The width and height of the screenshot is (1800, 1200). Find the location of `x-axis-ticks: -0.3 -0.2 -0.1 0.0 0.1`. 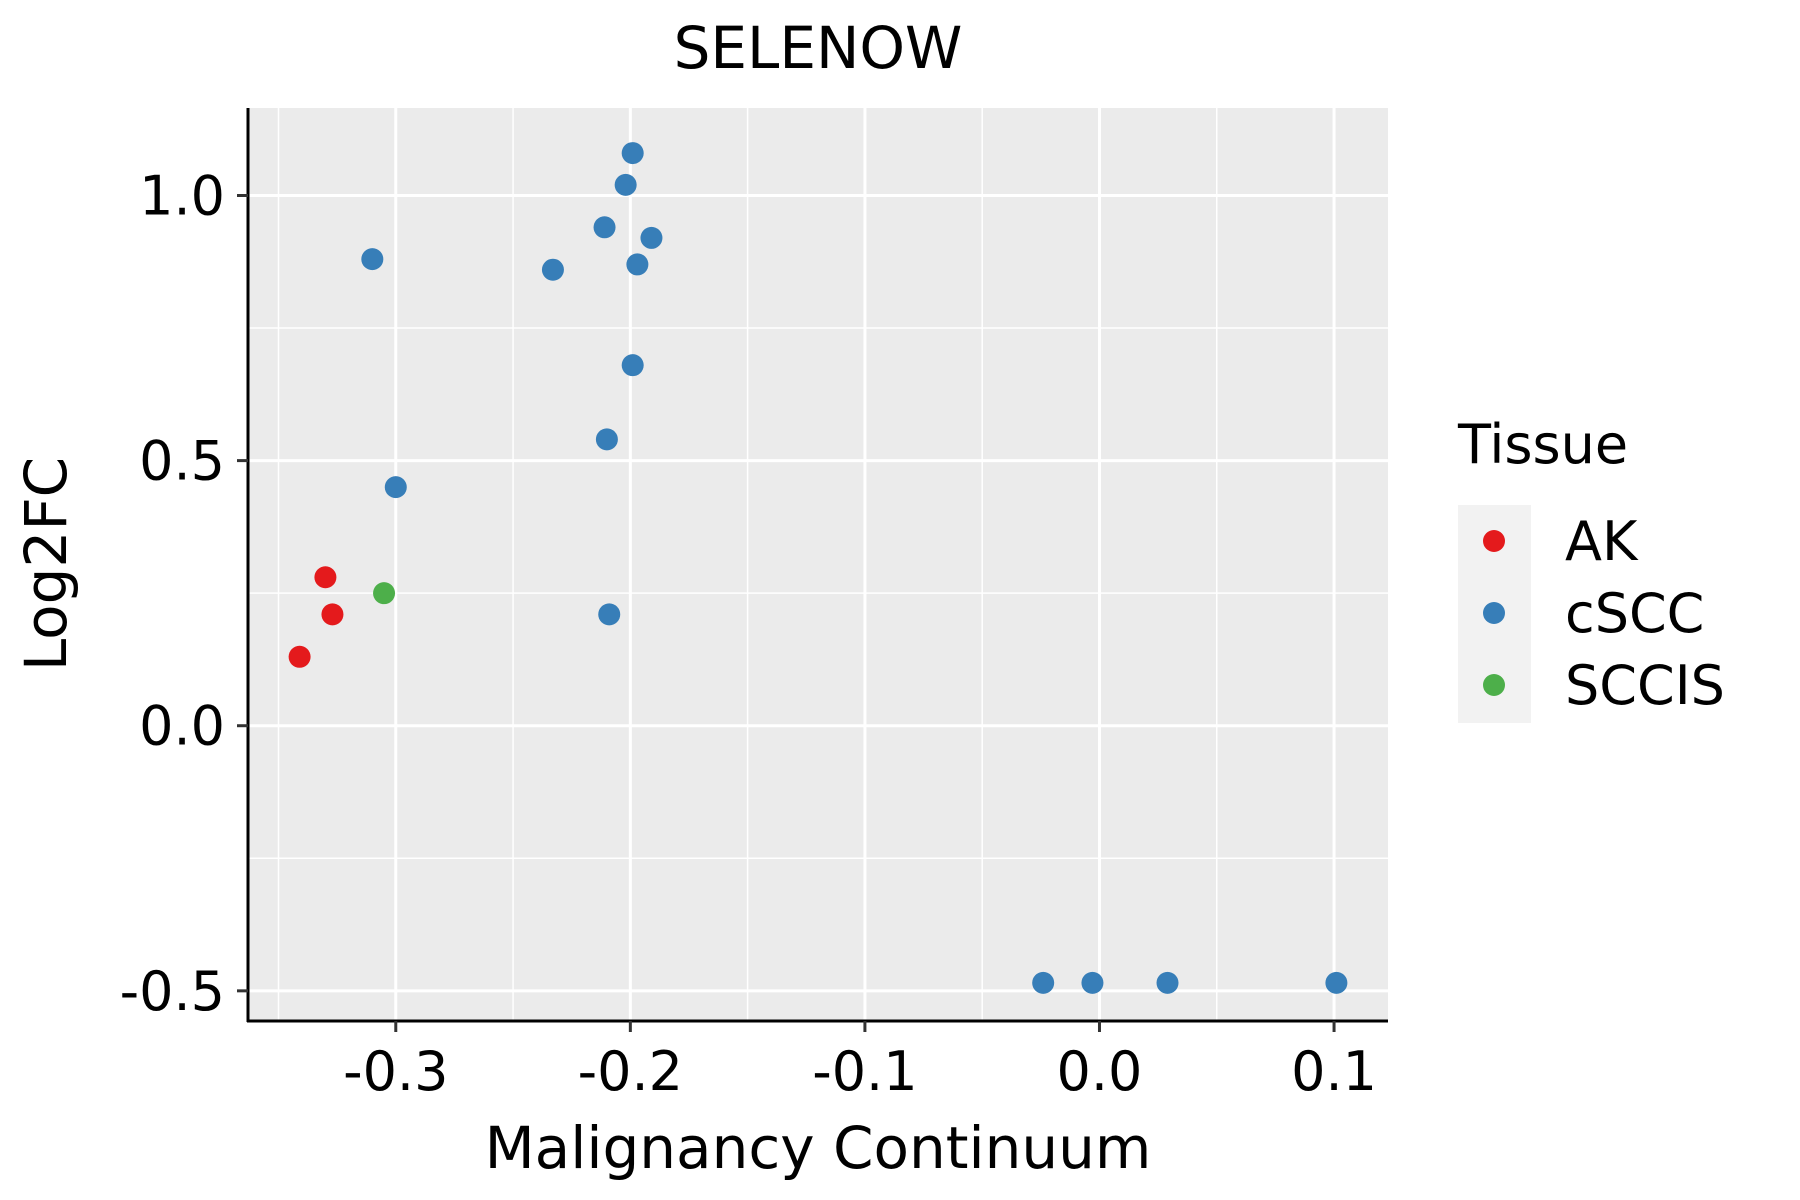

x-axis-ticks: -0.3 -0.2 -0.1 0.0 0.1 is located at coordinates (860, 1062).